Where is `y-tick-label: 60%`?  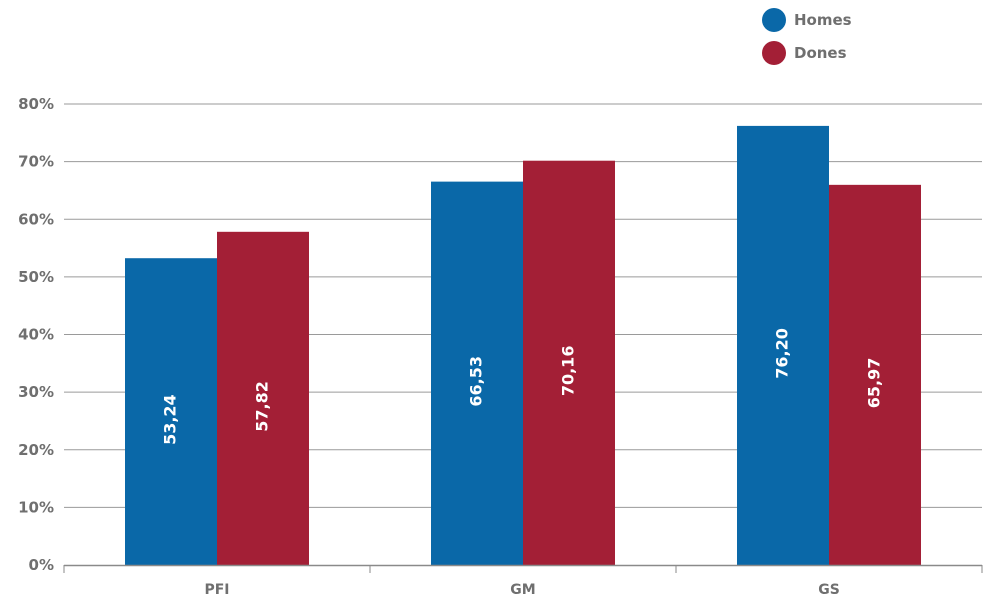
y-tick-label: 60% is located at coordinates (36, 219).